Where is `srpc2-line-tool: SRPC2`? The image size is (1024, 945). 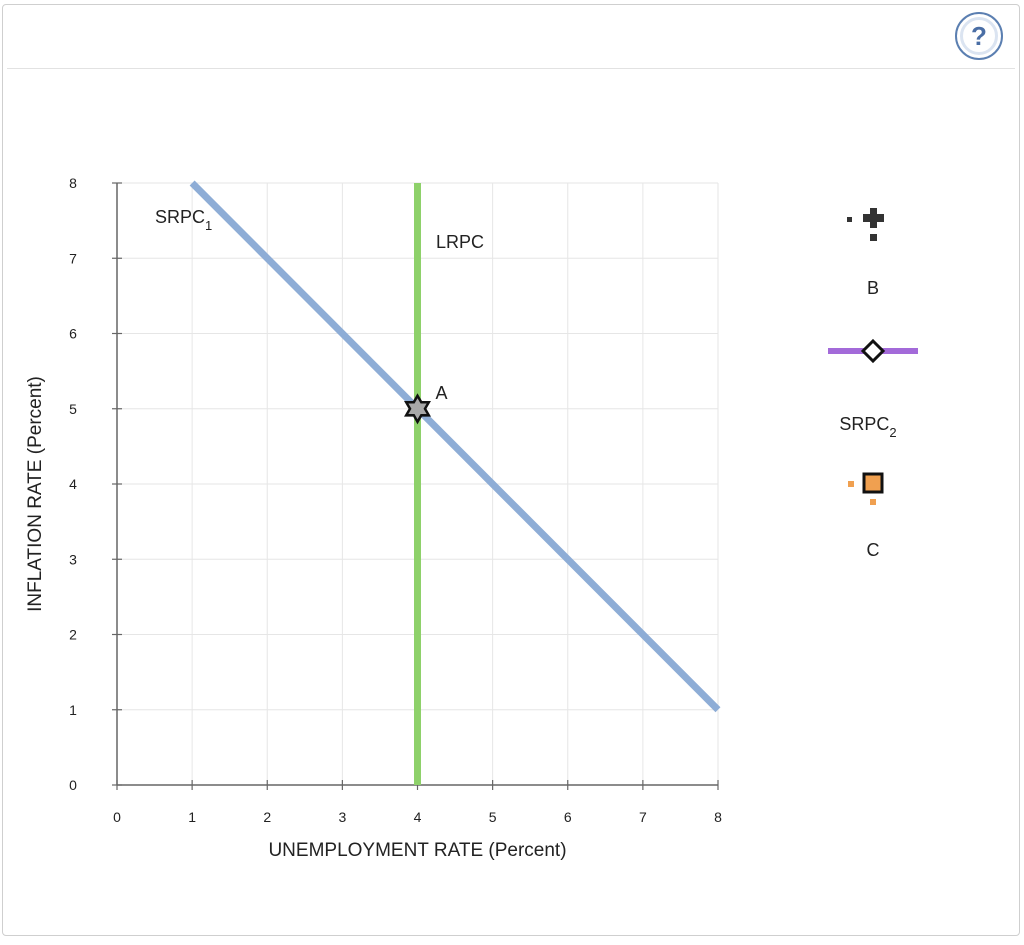 srpc2-line-tool: SRPC2 is located at coordinates (873, 389).